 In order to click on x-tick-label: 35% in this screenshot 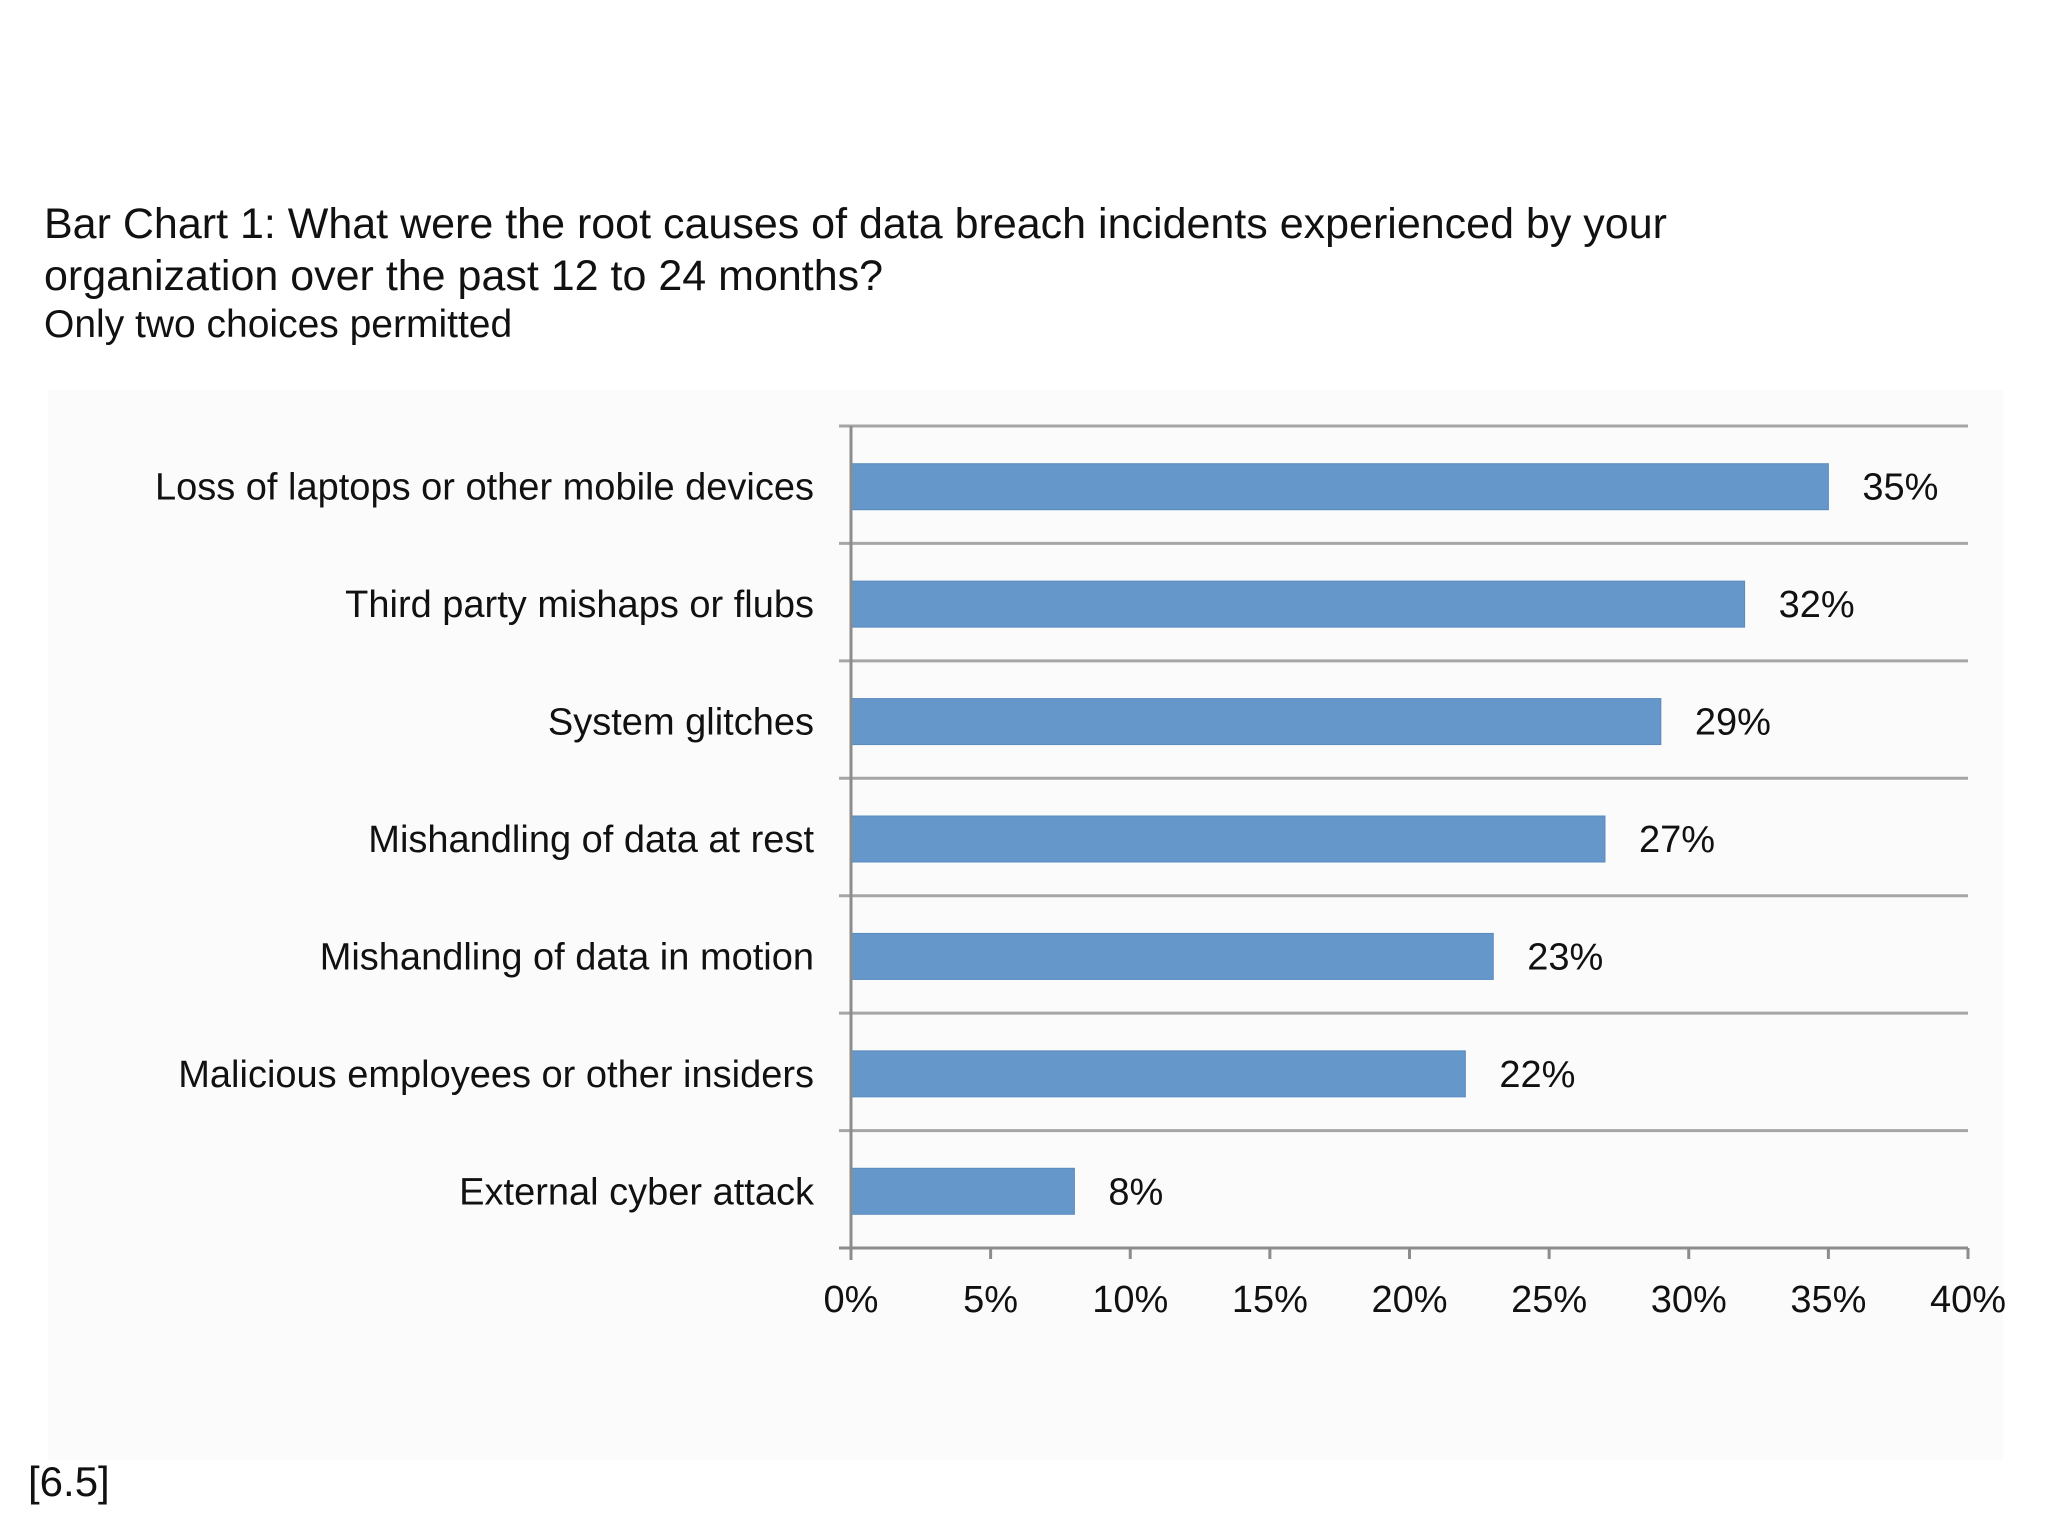, I will do `click(1828, 1300)`.